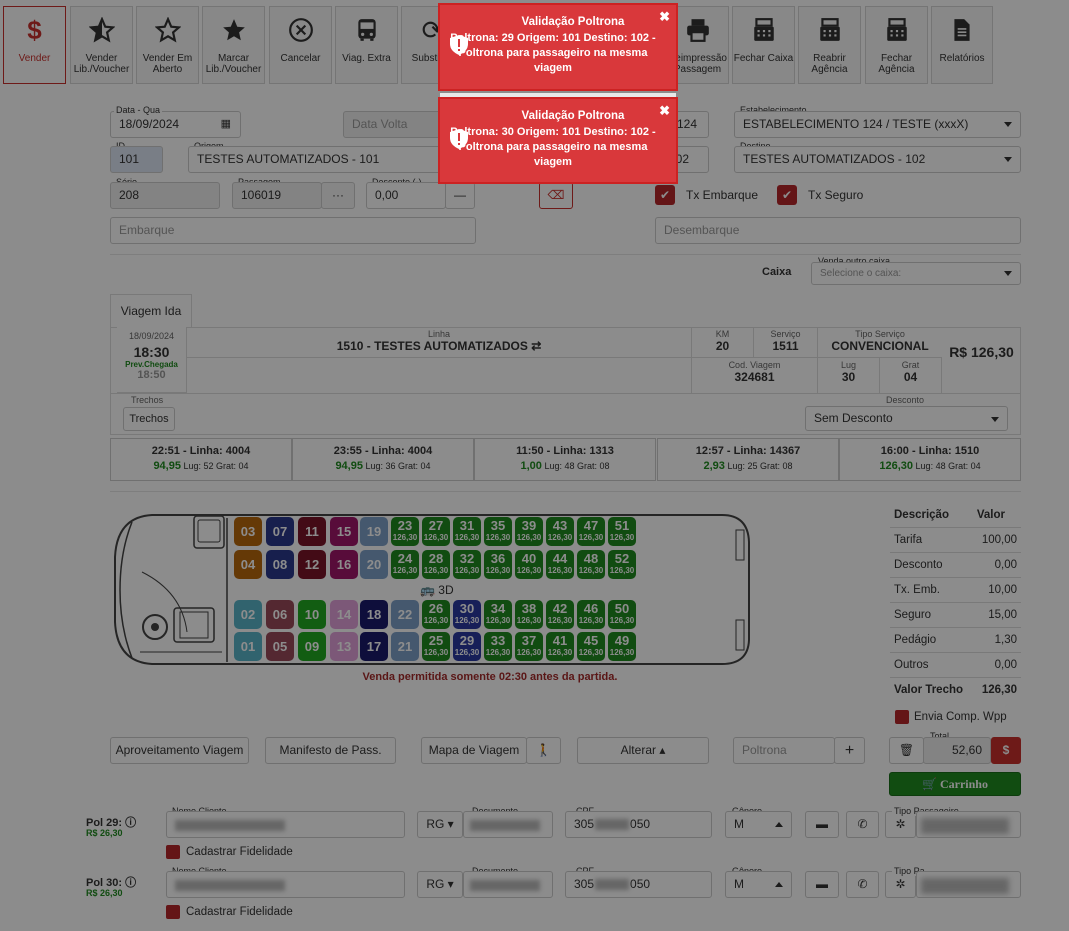 The height and width of the screenshot is (931, 1069). Describe the element at coordinates (312, 614) in the screenshot. I see `seat: 10` at that location.